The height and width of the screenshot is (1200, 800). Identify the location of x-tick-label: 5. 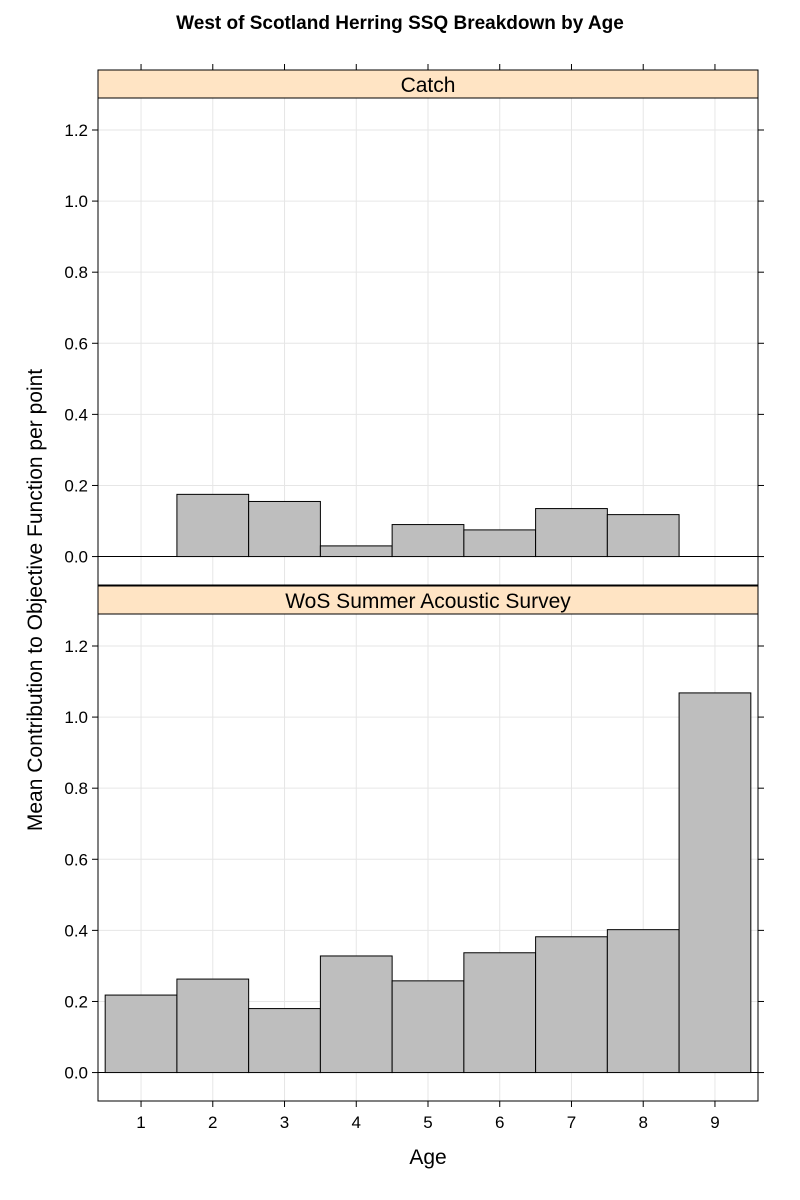
(427, 1122).